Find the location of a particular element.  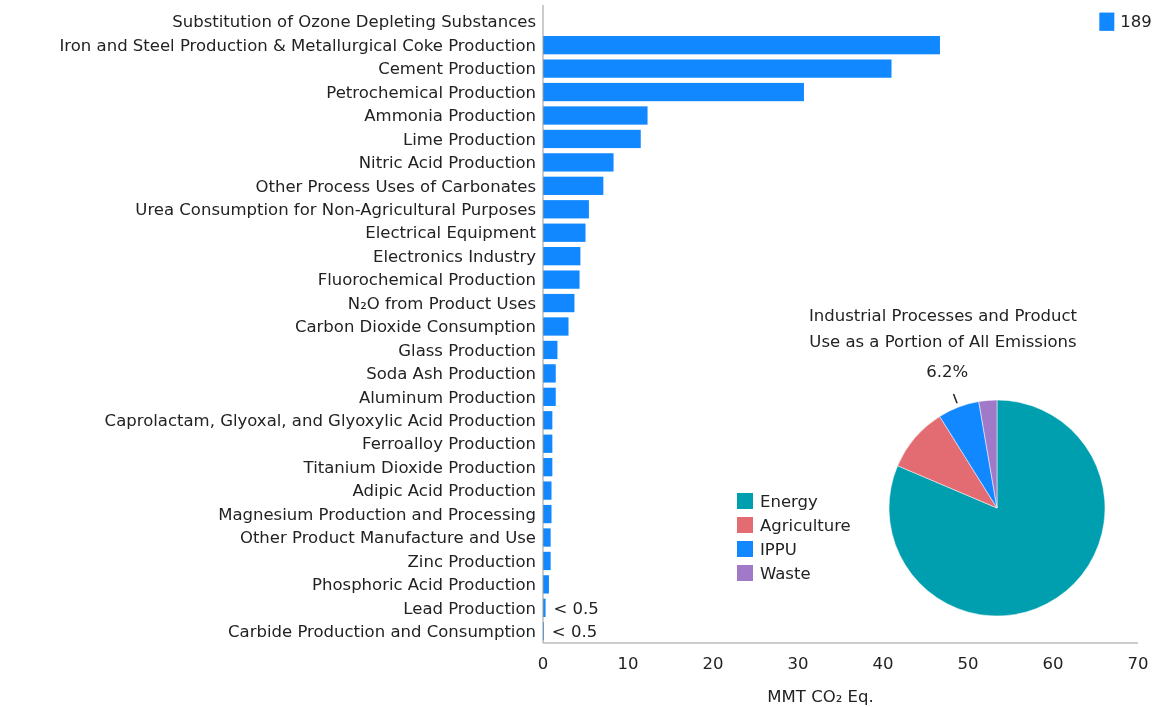

y-tick-label: Other Process Uses of Carbonates is located at coordinates (395, 186).